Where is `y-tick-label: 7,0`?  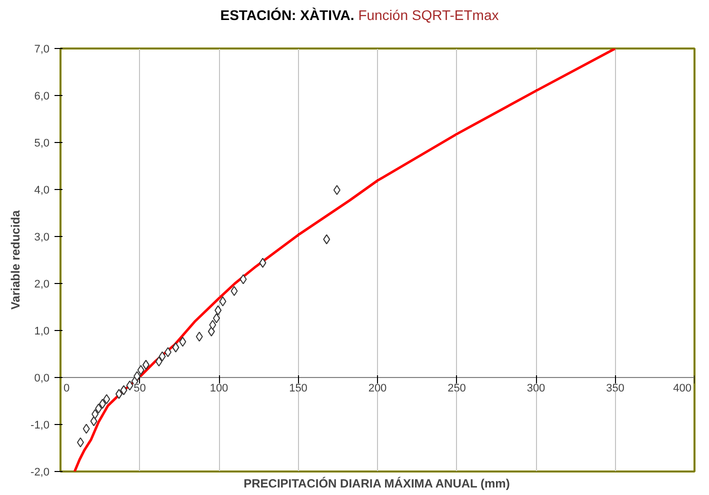
y-tick-label: 7,0 is located at coordinates (42, 50).